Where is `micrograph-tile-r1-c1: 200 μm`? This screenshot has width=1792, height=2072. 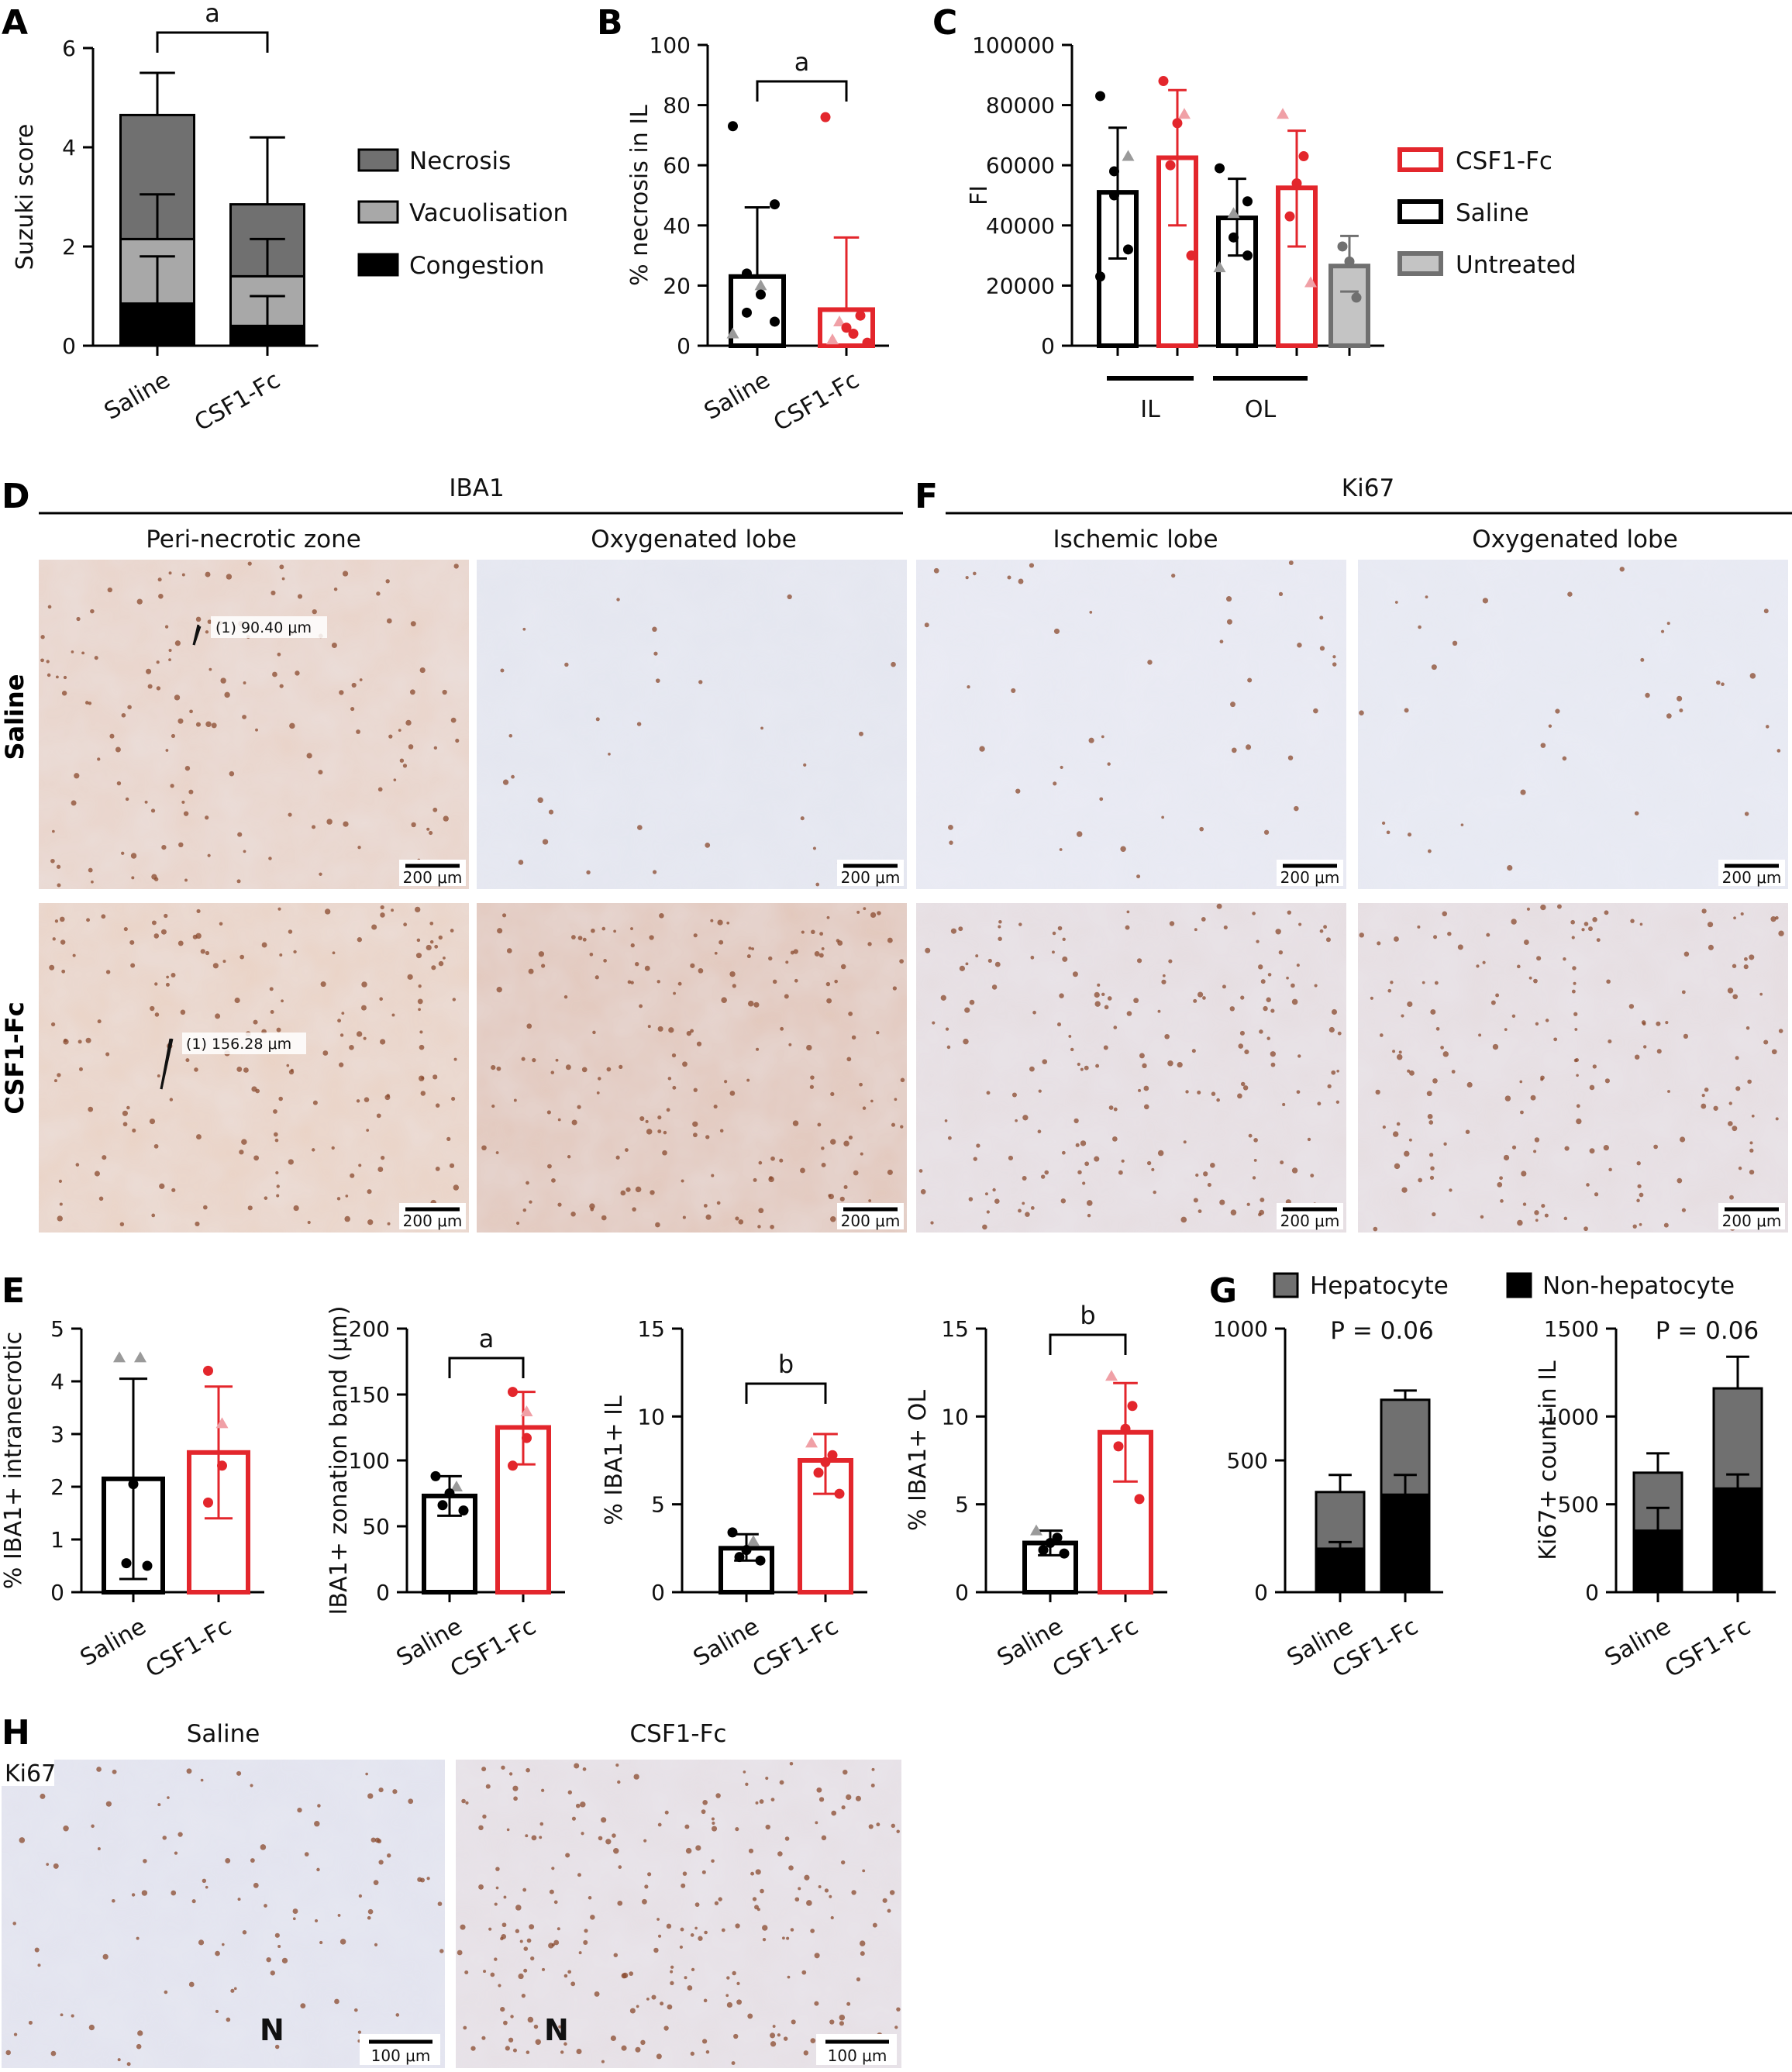
micrograph-tile-r1-c1: 200 μm is located at coordinates (254, 724).